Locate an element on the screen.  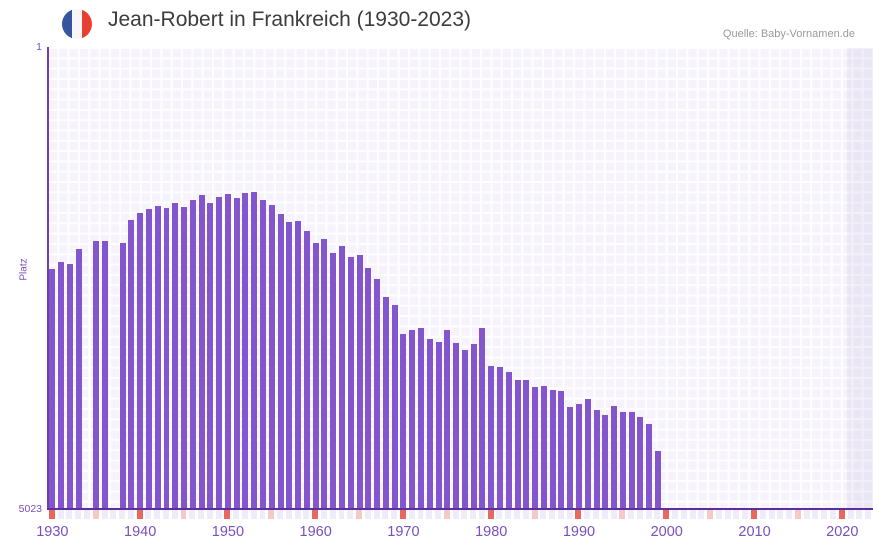
flag-stripe-blue is located at coordinates (67, 24).